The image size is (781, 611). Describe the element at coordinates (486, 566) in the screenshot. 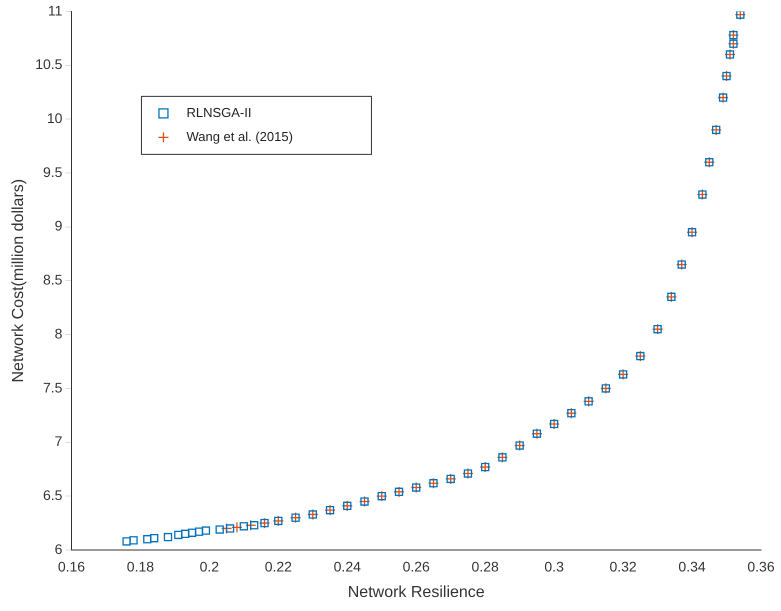

I see `x-tick-label: 0.28` at that location.